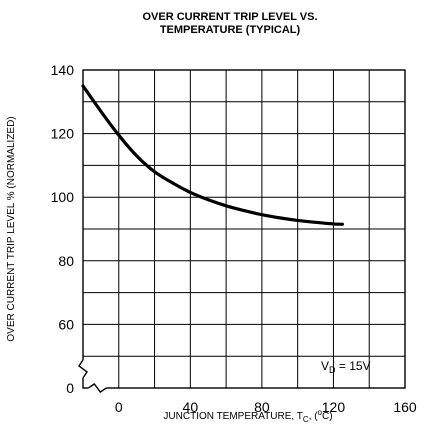 The height and width of the screenshot is (442, 430). I want to click on vd-annotation: VD = 15V, so click(346, 367).